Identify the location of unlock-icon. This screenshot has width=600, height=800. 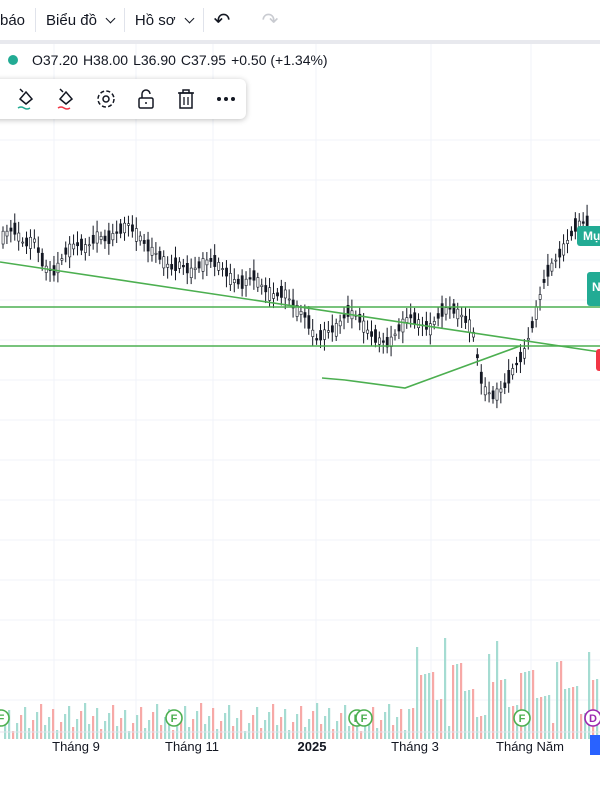
(146, 99).